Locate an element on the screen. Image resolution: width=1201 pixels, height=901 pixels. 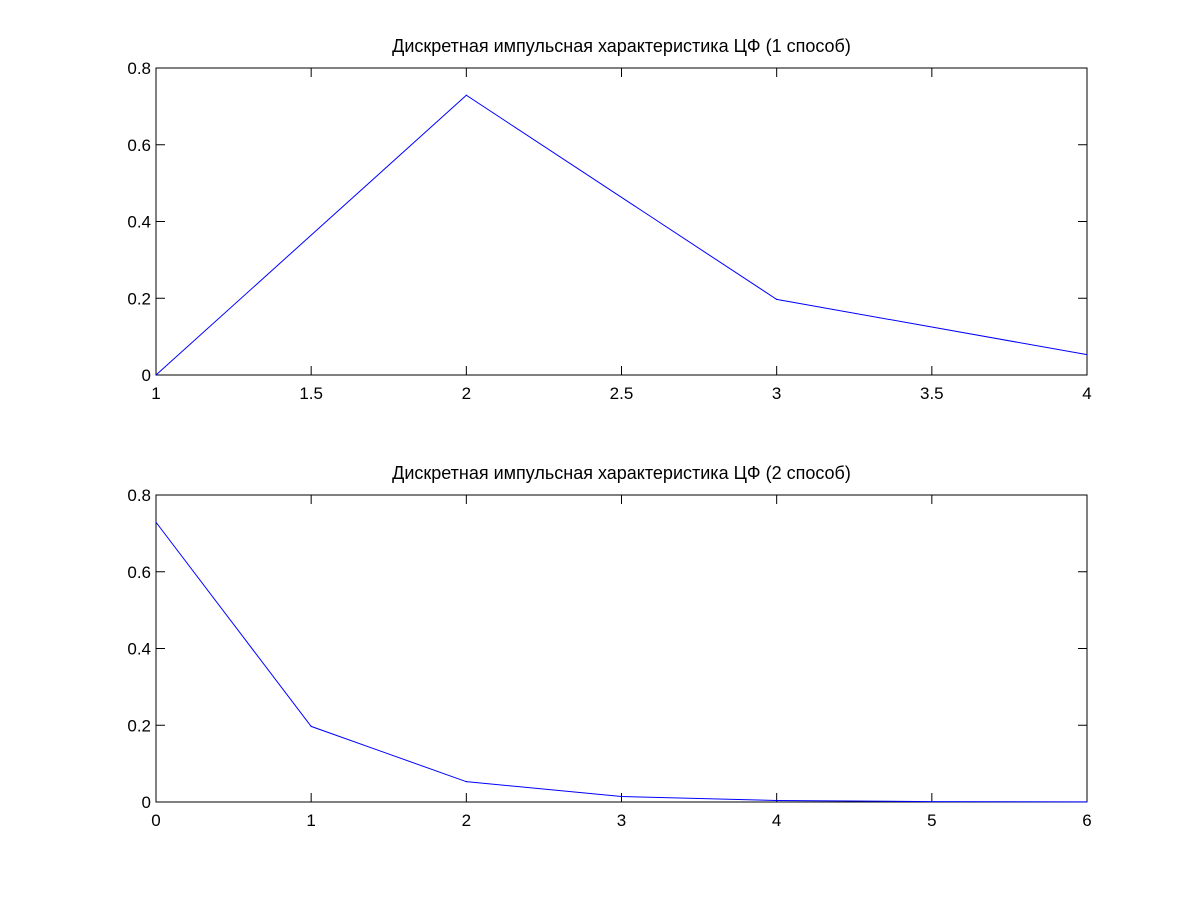
x-tick-label: 5 is located at coordinates (931, 820).